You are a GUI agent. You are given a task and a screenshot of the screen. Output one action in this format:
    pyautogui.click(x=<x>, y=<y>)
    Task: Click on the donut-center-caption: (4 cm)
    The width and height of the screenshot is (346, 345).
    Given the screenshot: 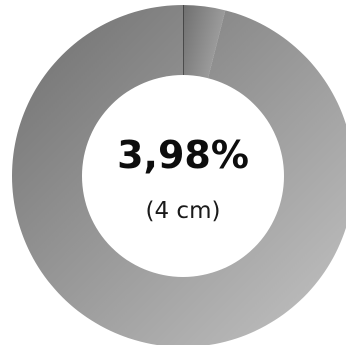 What is the action you would take?
    pyautogui.click(x=183, y=211)
    